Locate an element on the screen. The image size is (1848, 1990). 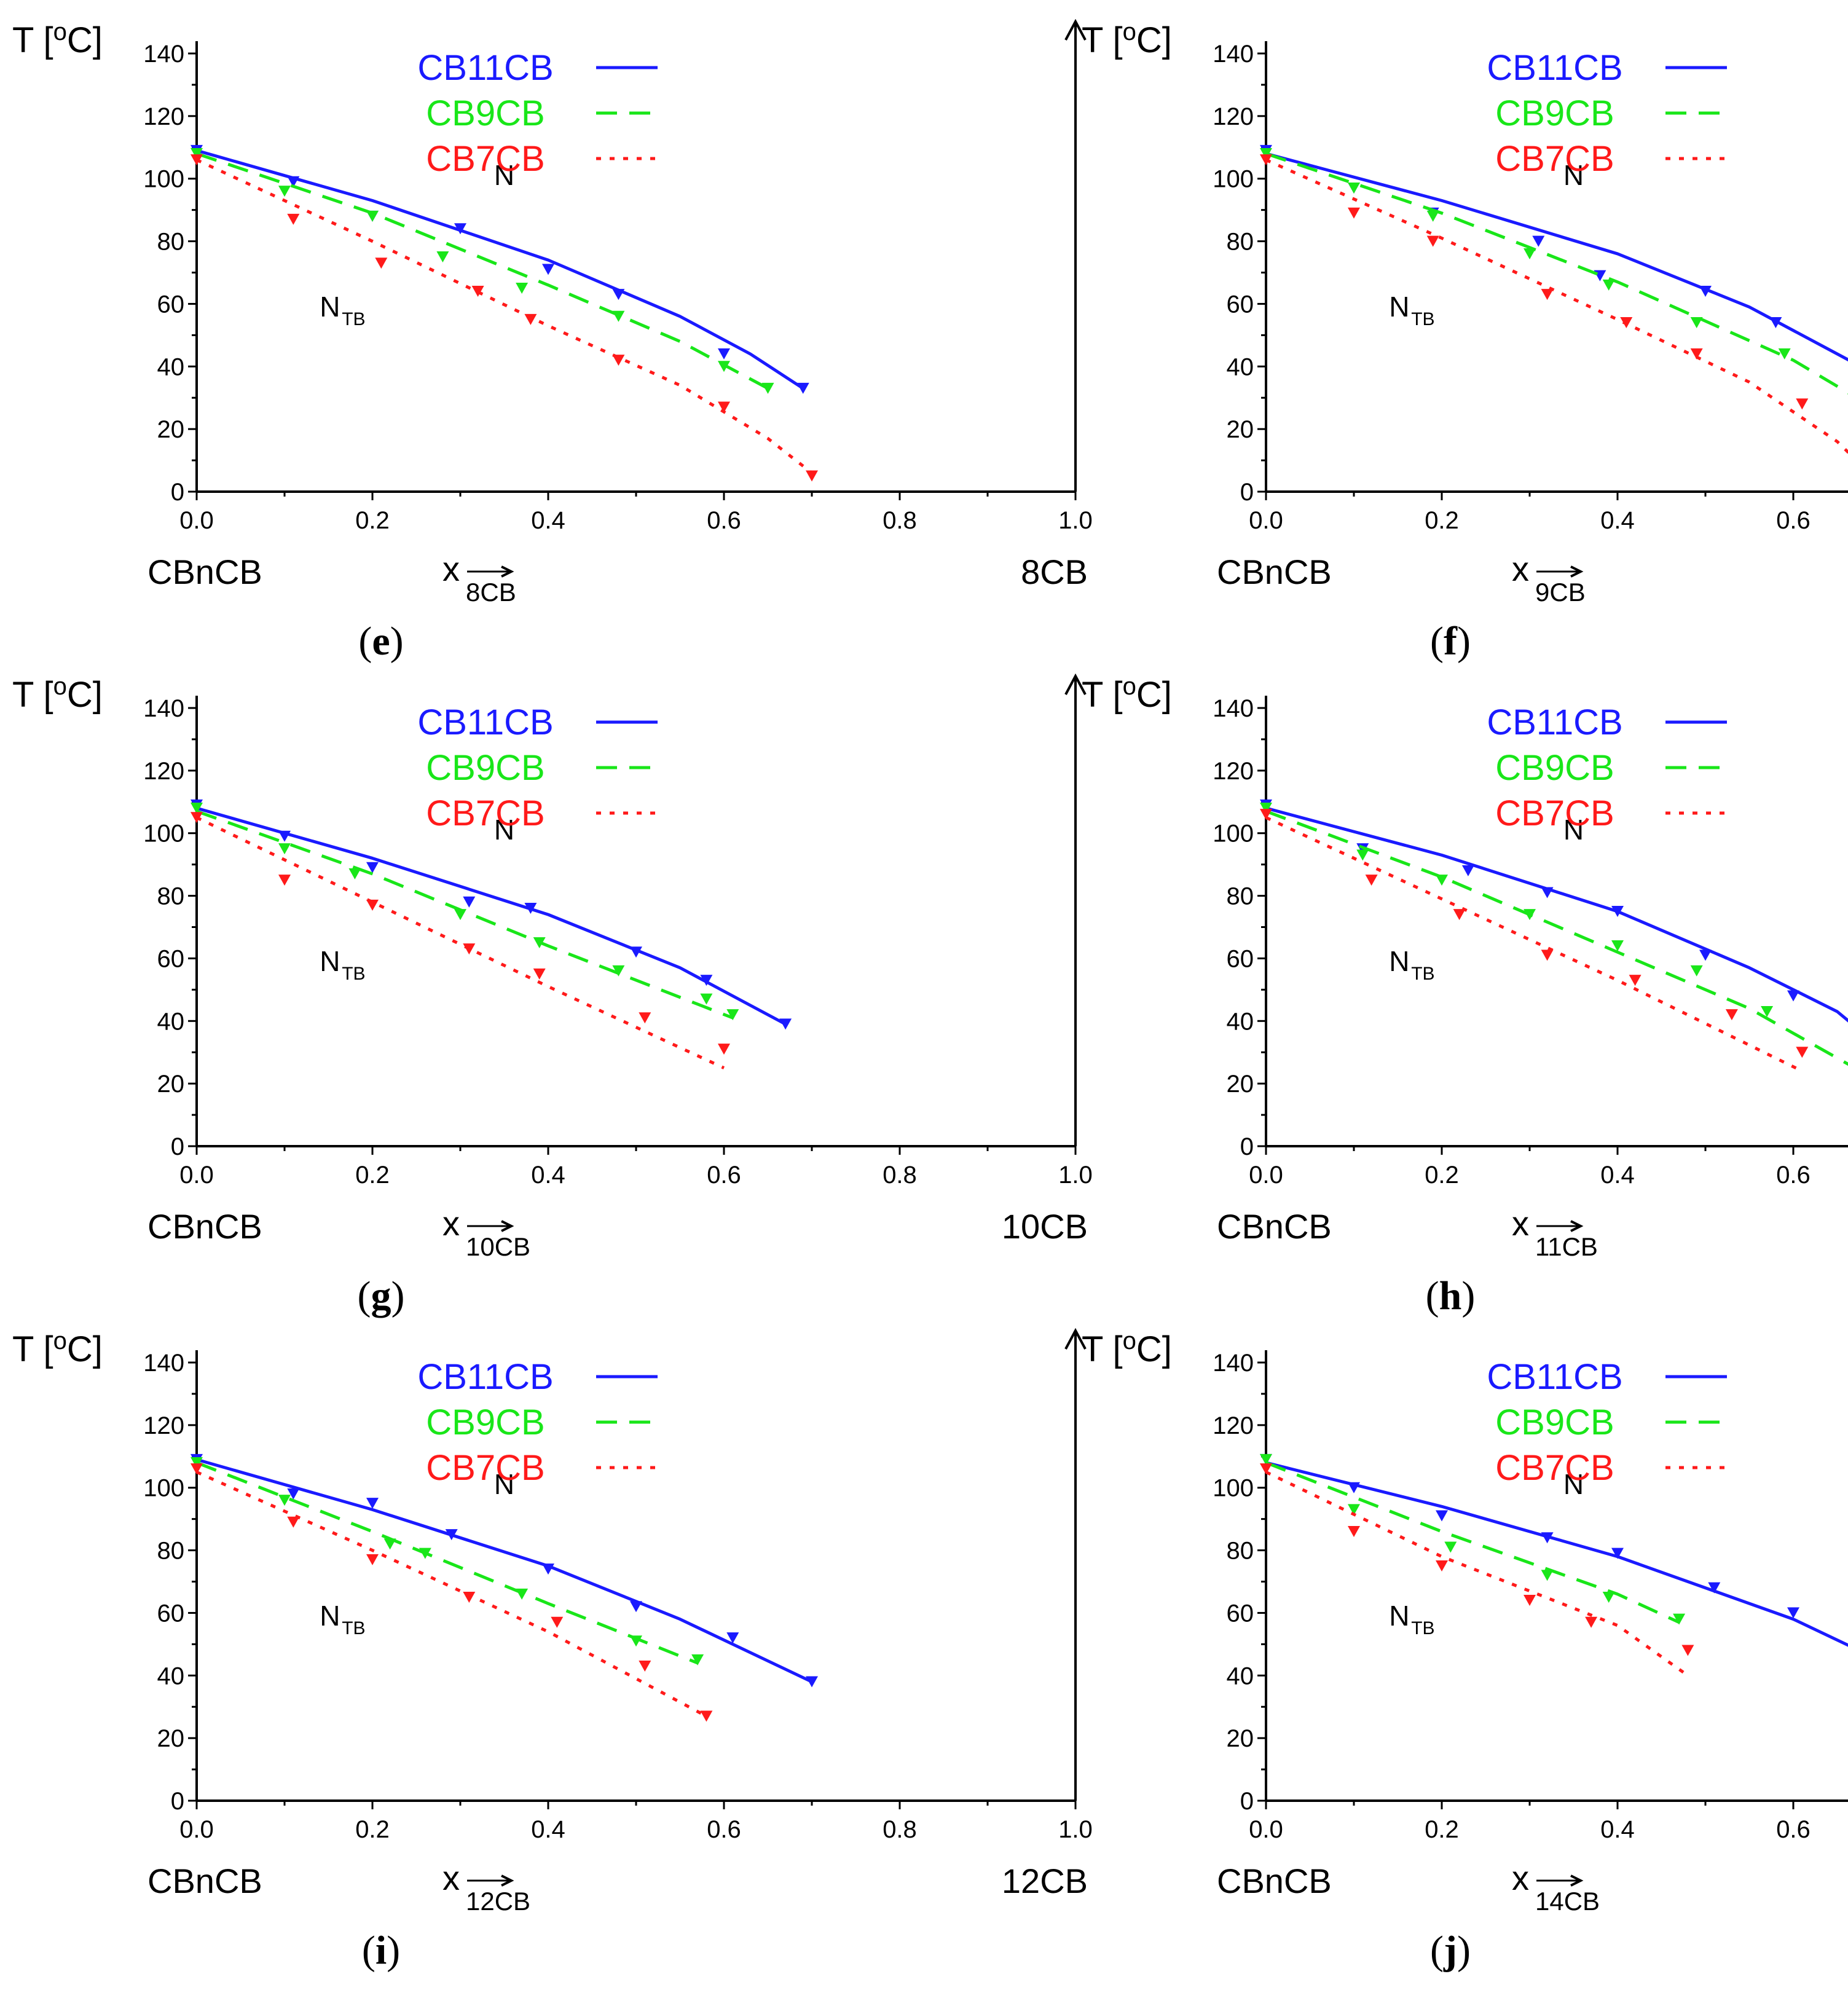
legend-label-cb11cb: CB11CB is located at coordinates (485, 1377).